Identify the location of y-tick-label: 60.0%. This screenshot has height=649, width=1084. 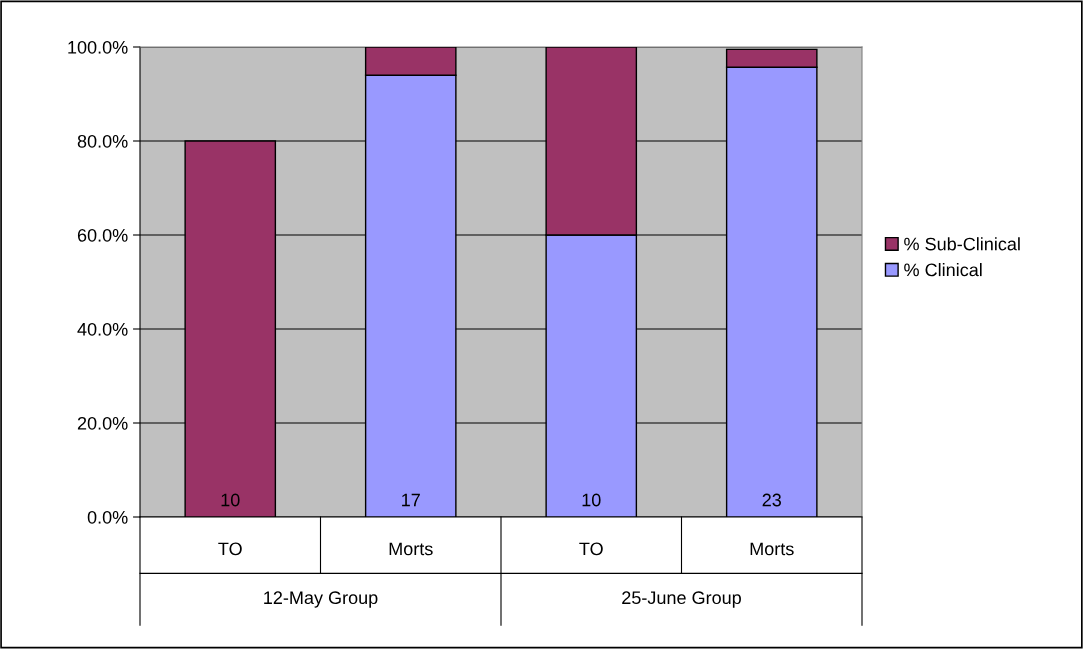
(102, 235).